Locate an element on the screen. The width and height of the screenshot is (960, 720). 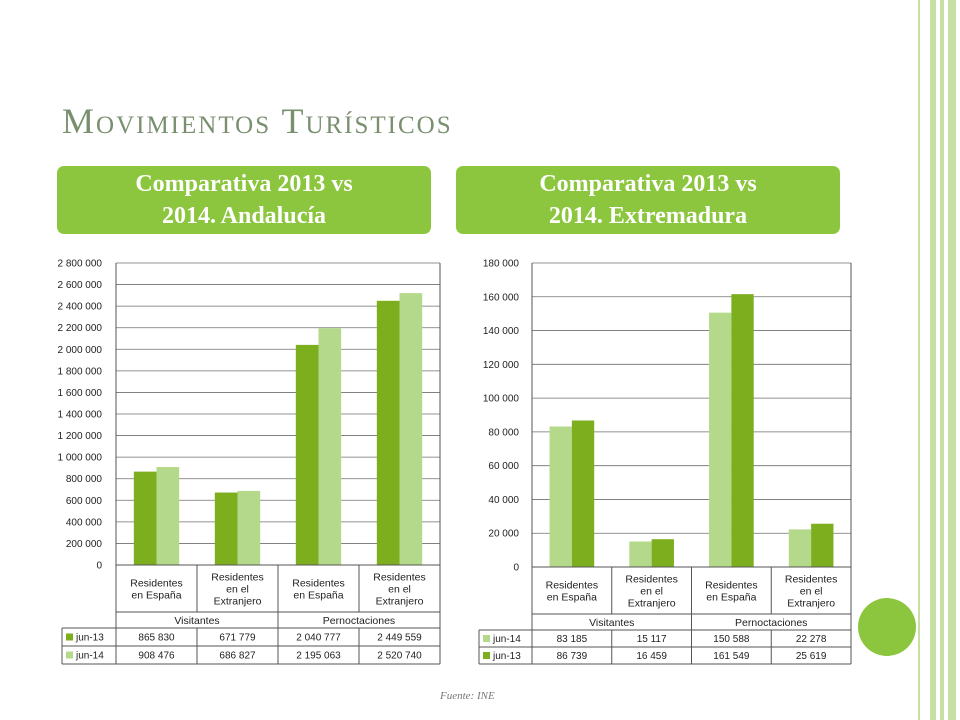
slide-title: Movimientos Turísticos is located at coordinates (257, 121).